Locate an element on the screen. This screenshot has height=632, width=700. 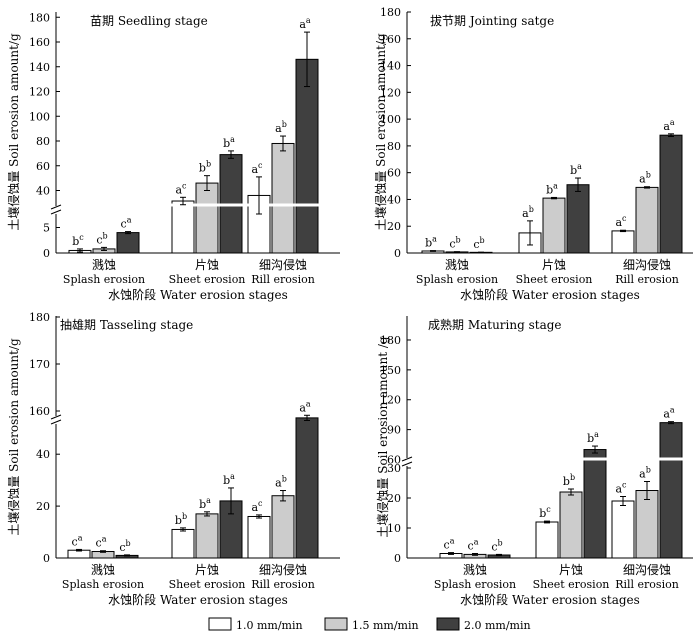
y-tick-label: 0 is located at coordinates (397, 558).